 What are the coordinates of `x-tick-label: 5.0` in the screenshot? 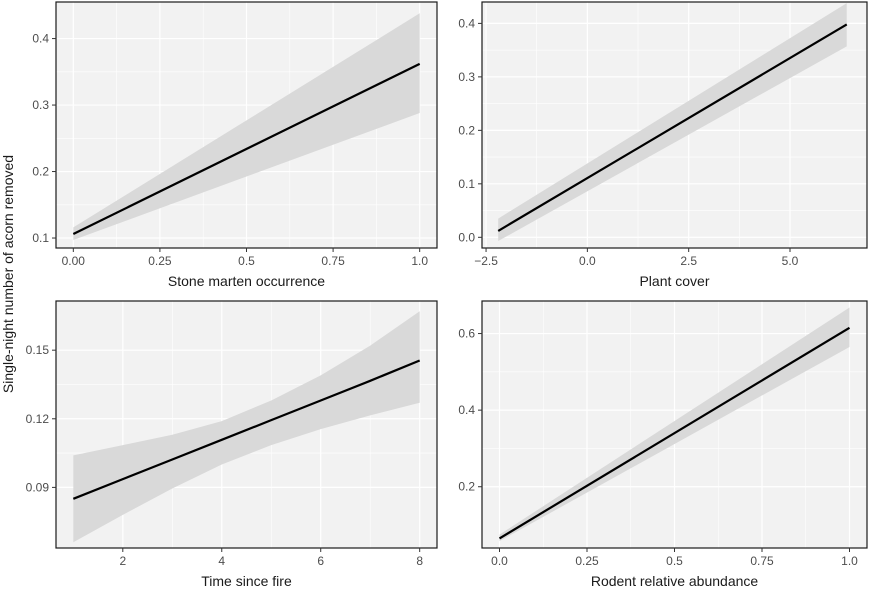 It's located at (790, 261).